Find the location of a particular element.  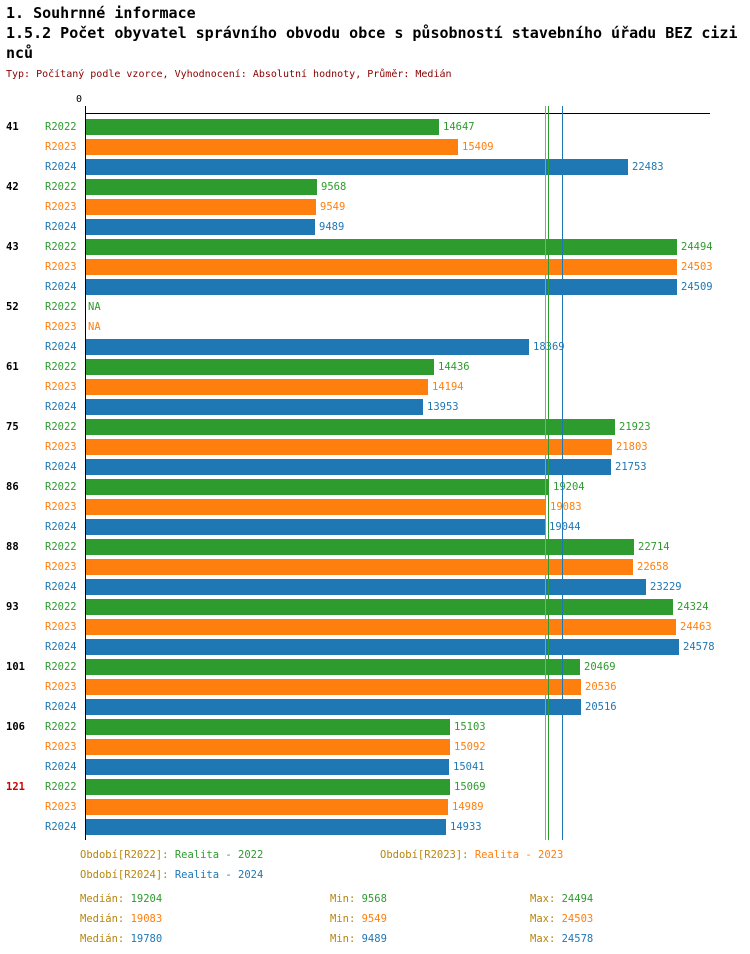

bar-row: R2023 NA is located at coordinates (375, 327).